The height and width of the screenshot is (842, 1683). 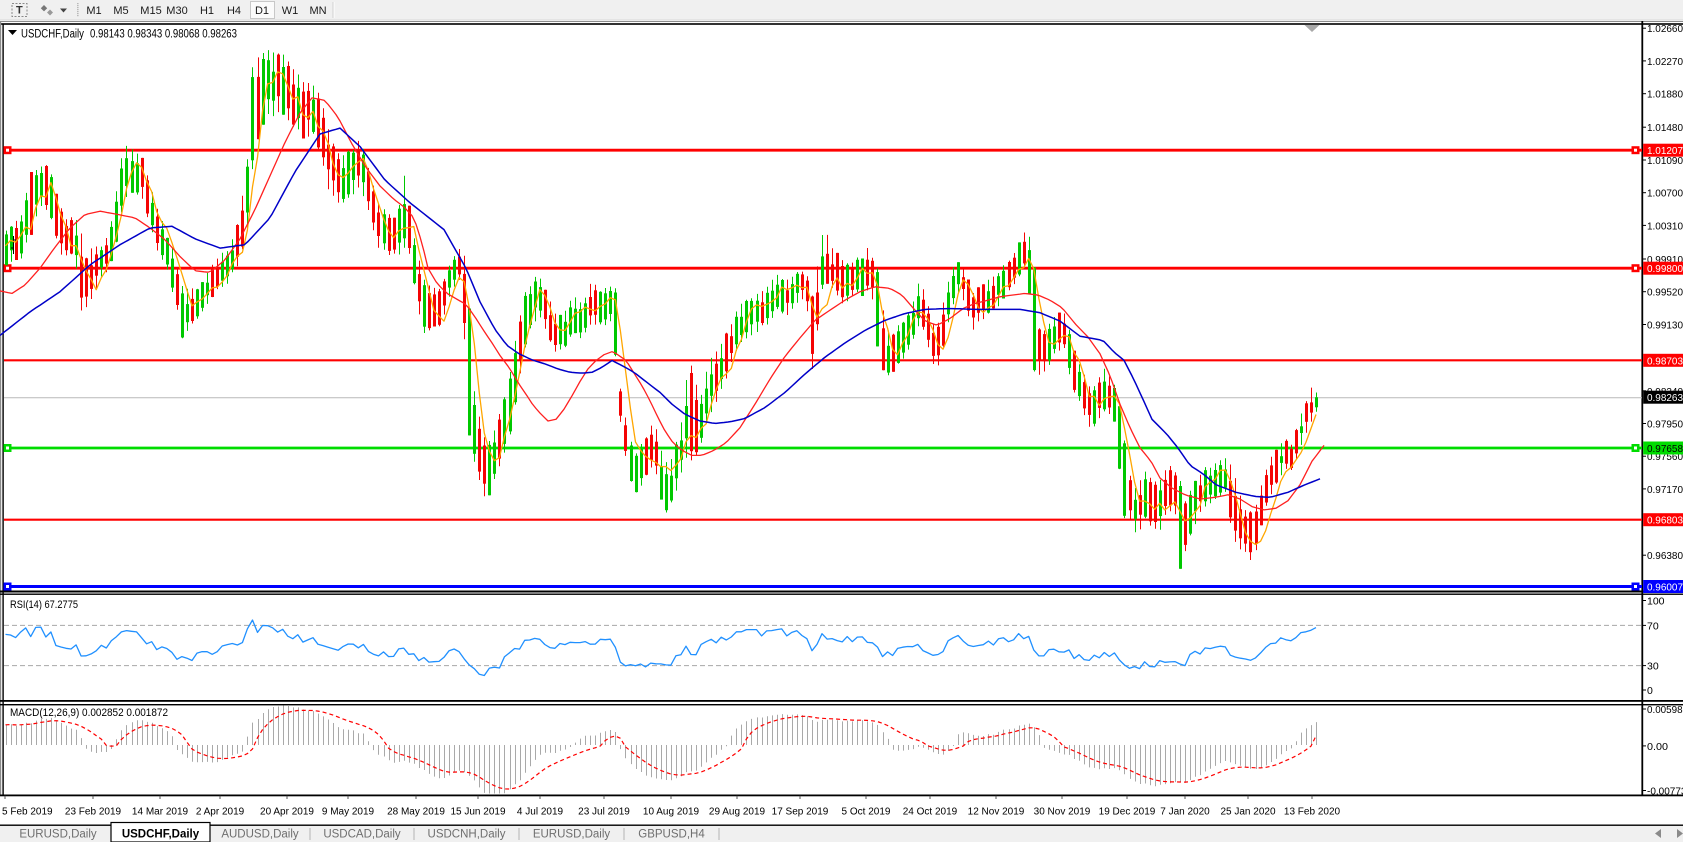 I want to click on svg-text: 70, so click(x=1653, y=626).